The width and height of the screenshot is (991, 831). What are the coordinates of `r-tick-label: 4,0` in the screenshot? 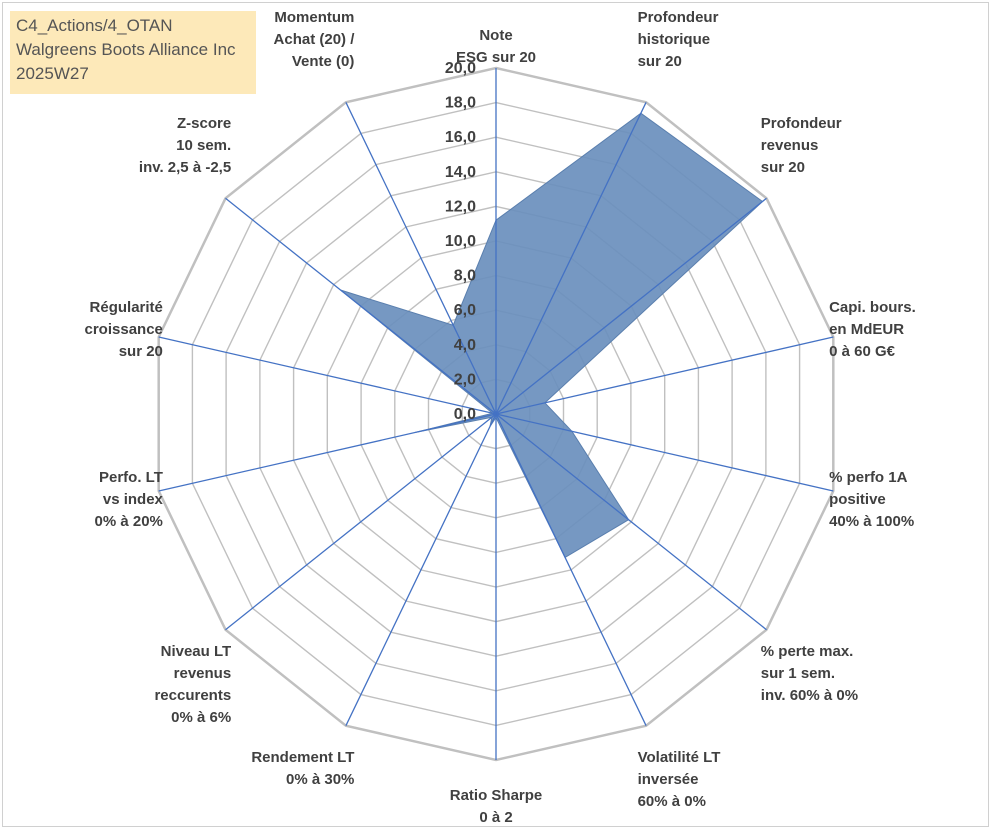 It's located at (465, 345).